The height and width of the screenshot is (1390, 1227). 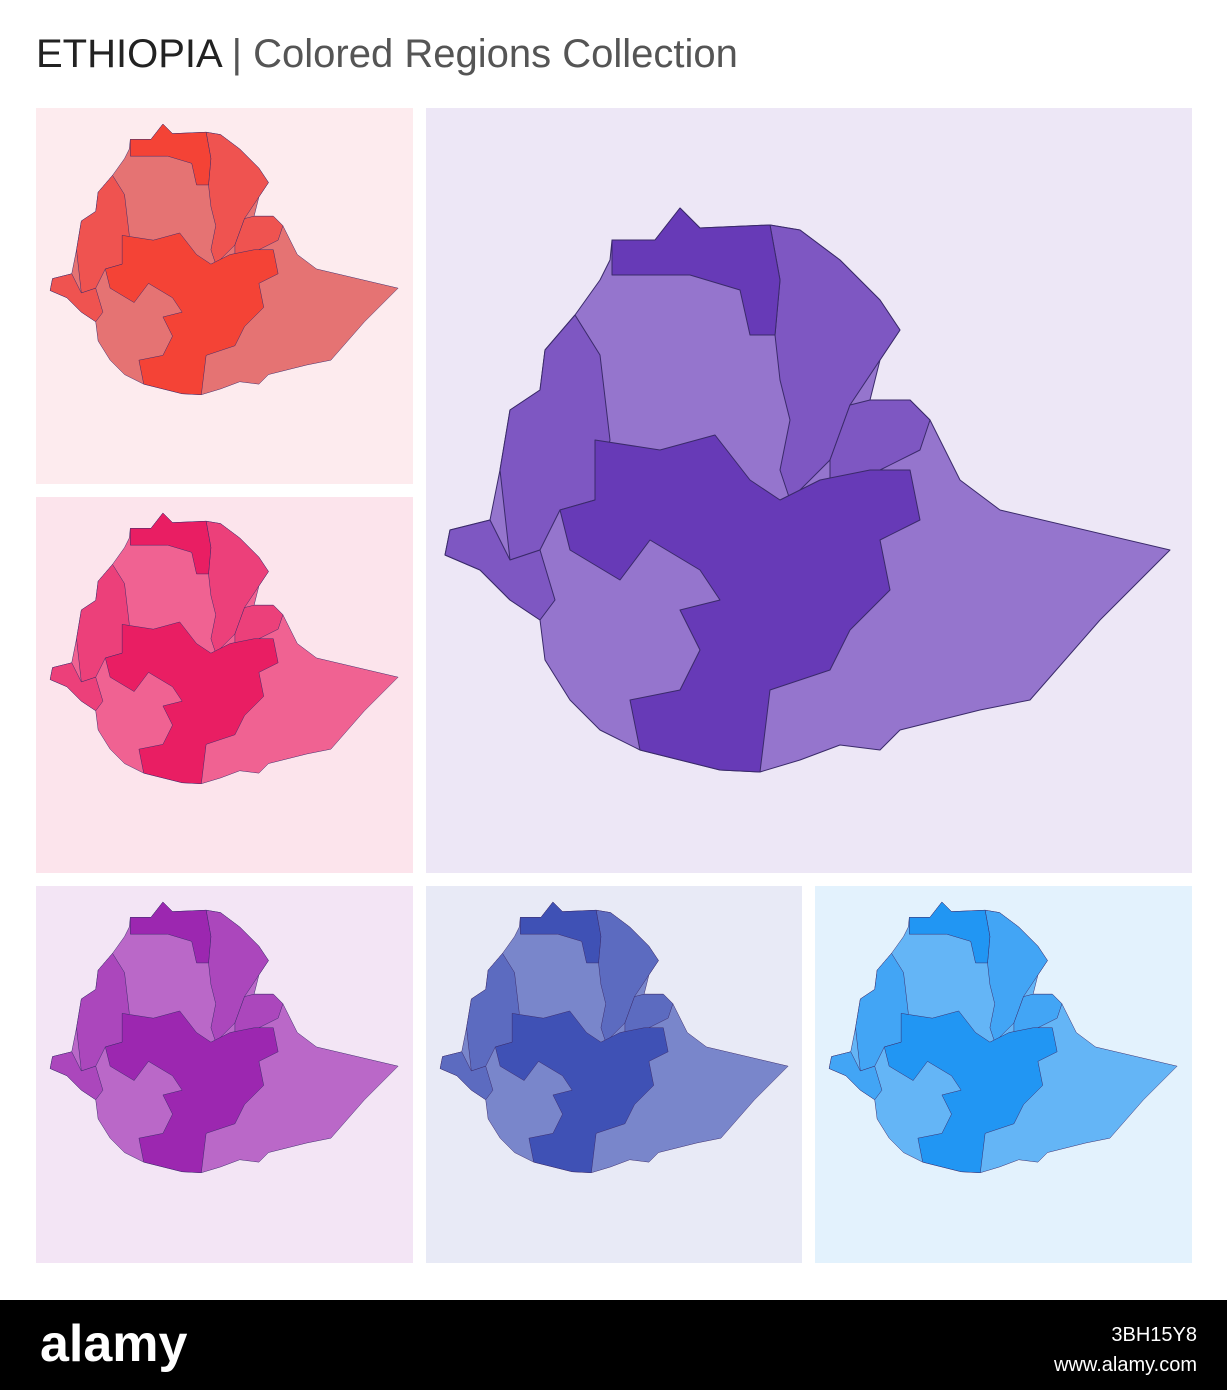 What do you see at coordinates (484, 54) in the screenshot?
I see `subtitle: | Colored Regions Collection` at bounding box center [484, 54].